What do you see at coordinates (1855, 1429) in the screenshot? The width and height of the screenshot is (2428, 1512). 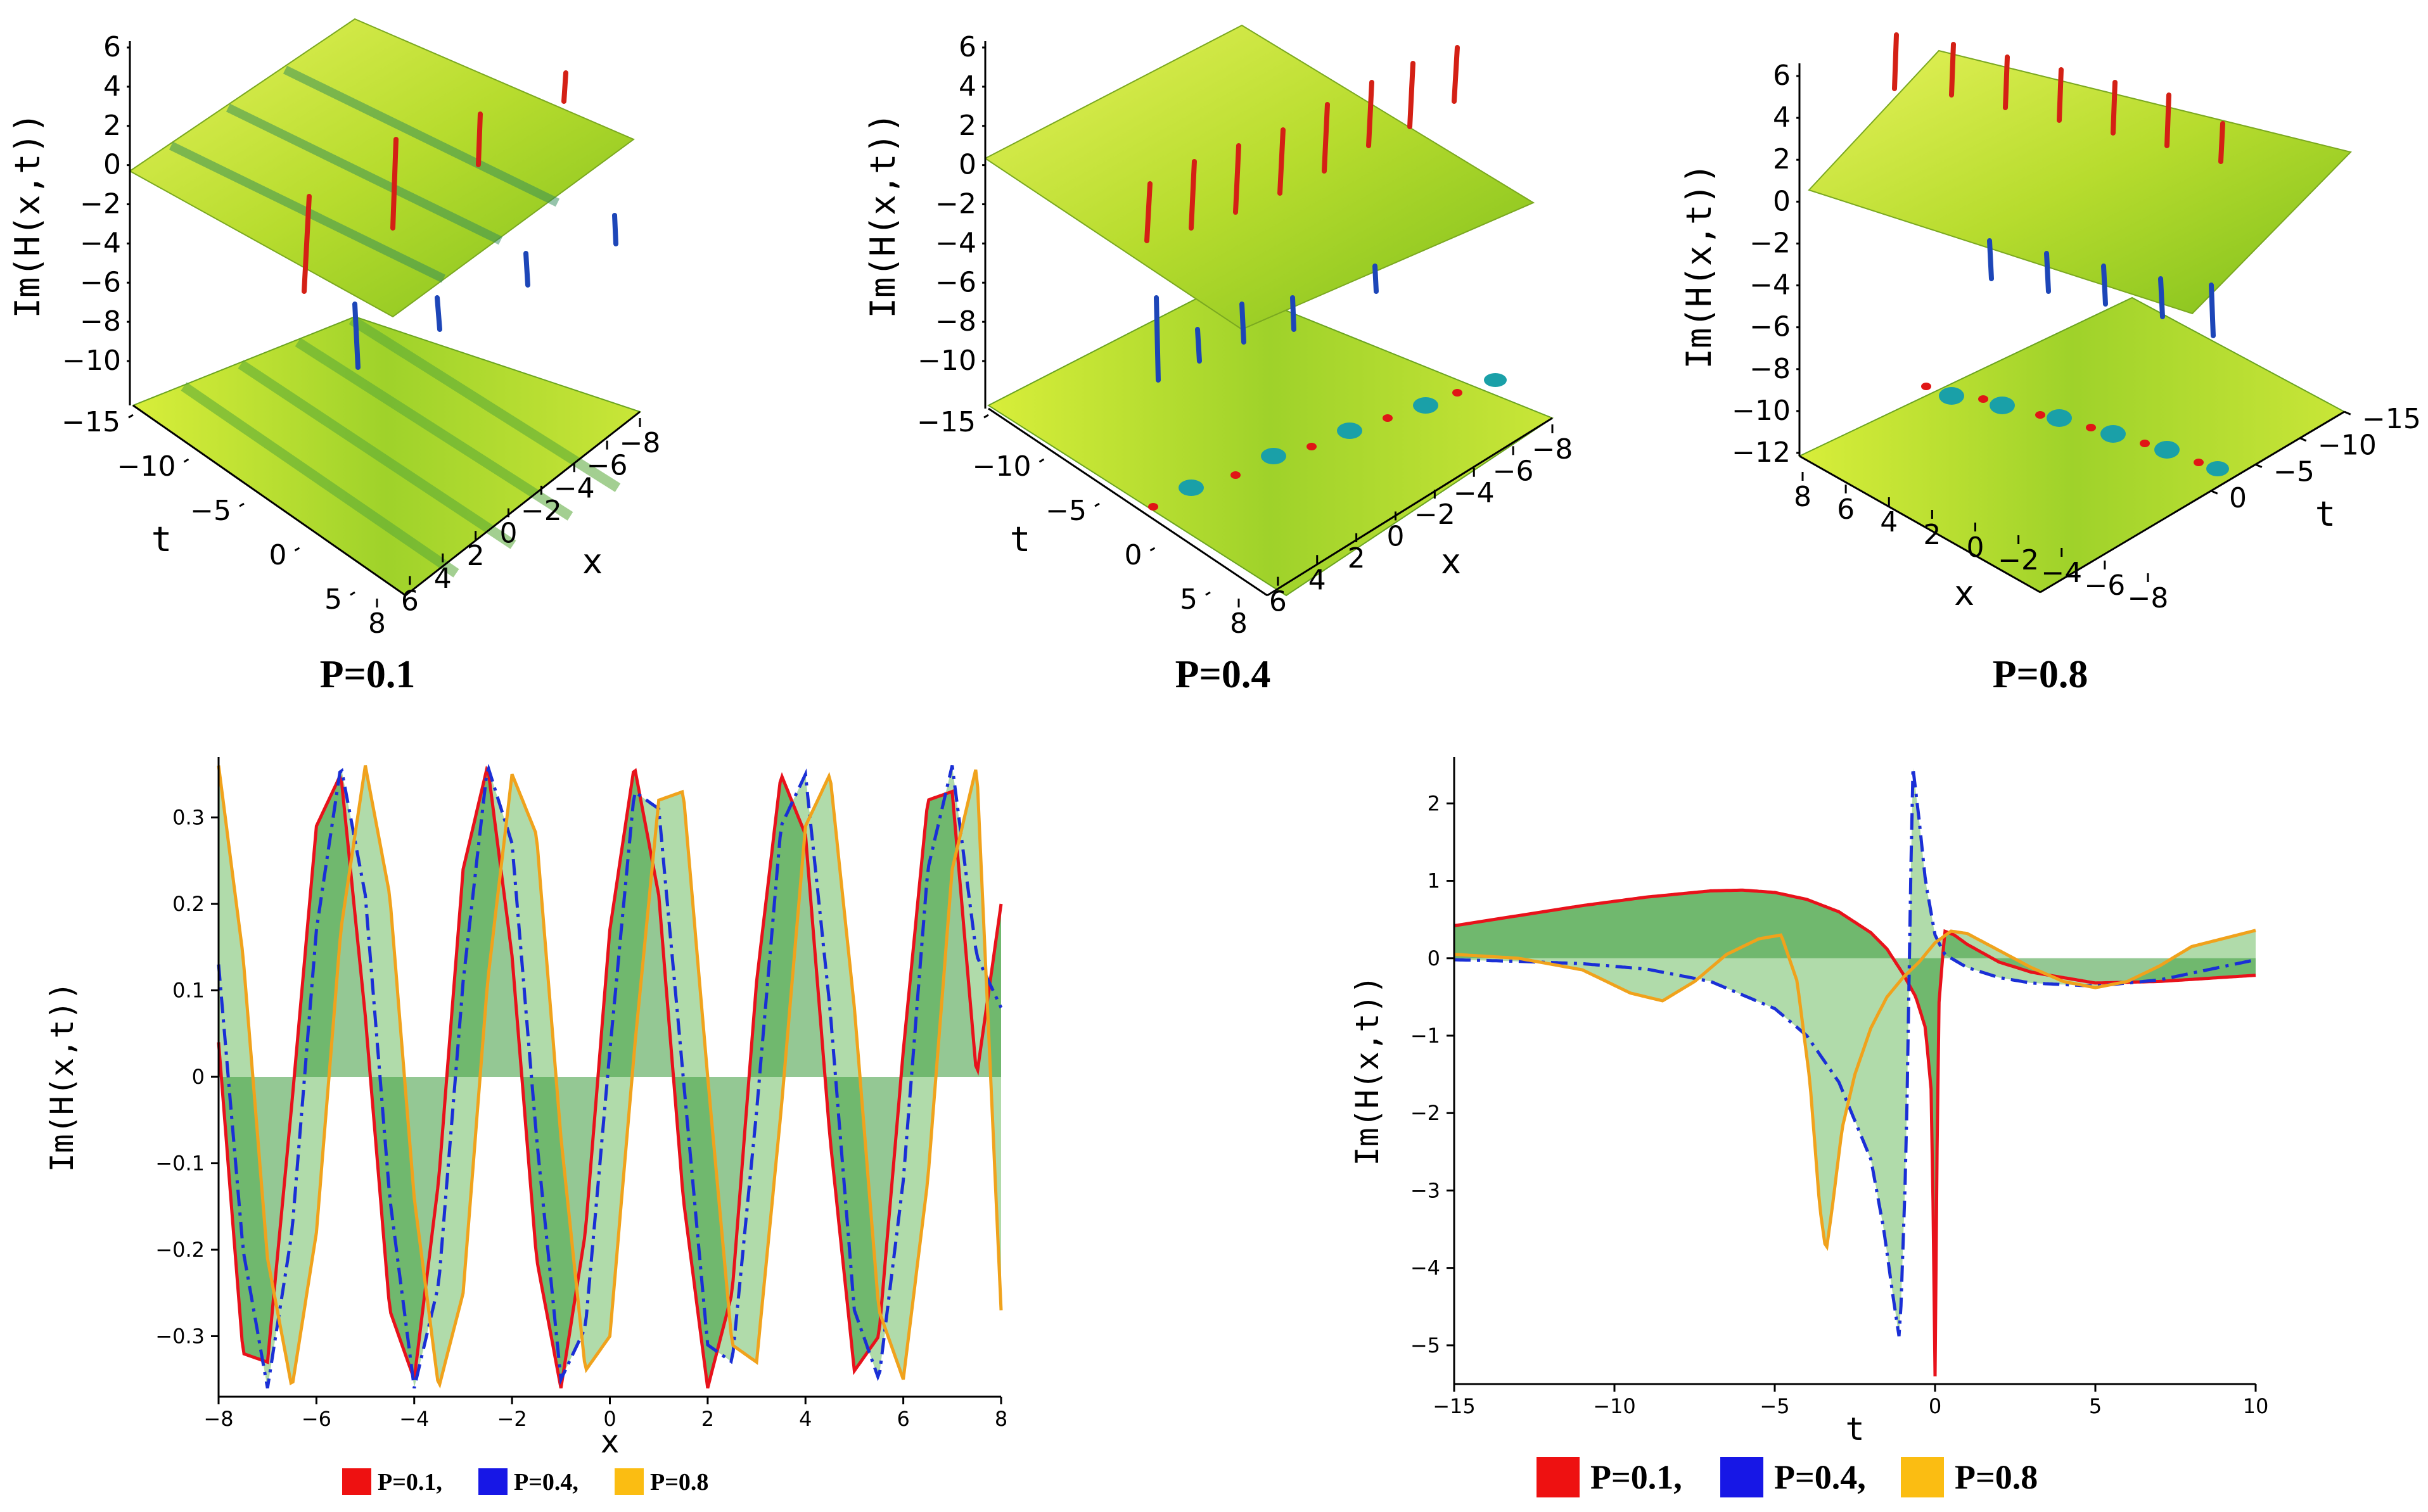 I see `x-axis-title: t` at bounding box center [1855, 1429].